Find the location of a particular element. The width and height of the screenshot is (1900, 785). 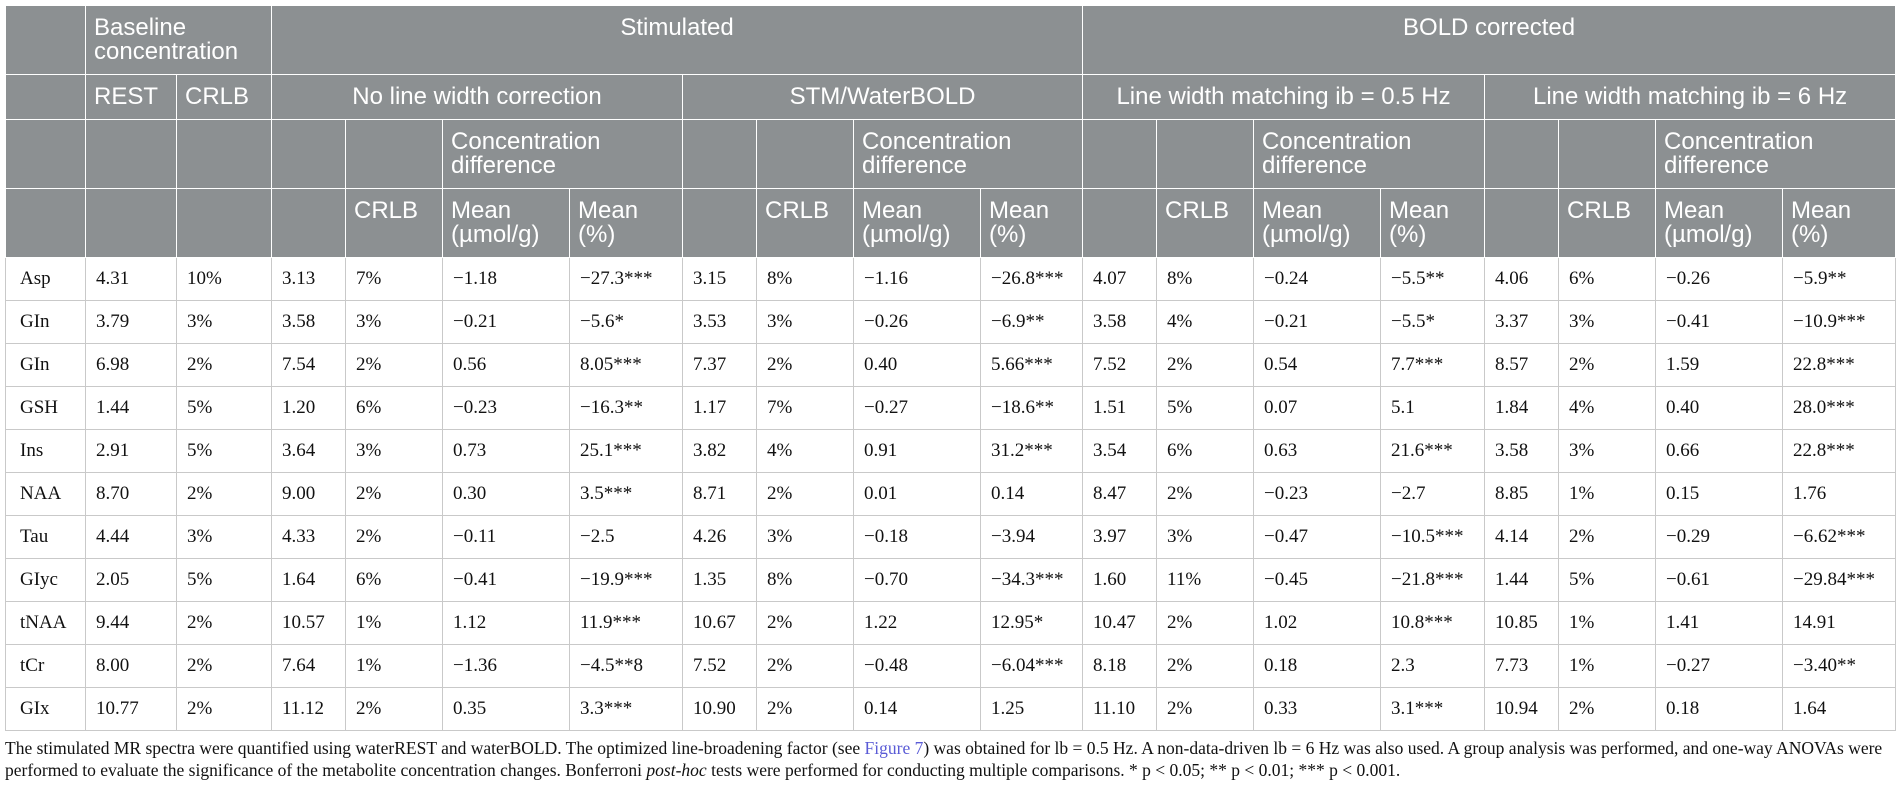

header-concentration-difference: Concentration difference is located at coordinates (1369, 154).